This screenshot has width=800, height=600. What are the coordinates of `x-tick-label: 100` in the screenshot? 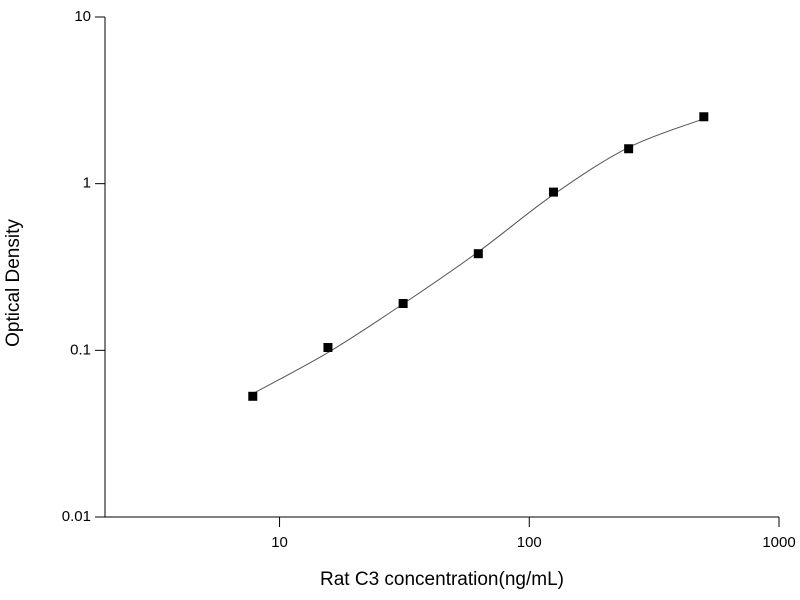 It's located at (529, 542).